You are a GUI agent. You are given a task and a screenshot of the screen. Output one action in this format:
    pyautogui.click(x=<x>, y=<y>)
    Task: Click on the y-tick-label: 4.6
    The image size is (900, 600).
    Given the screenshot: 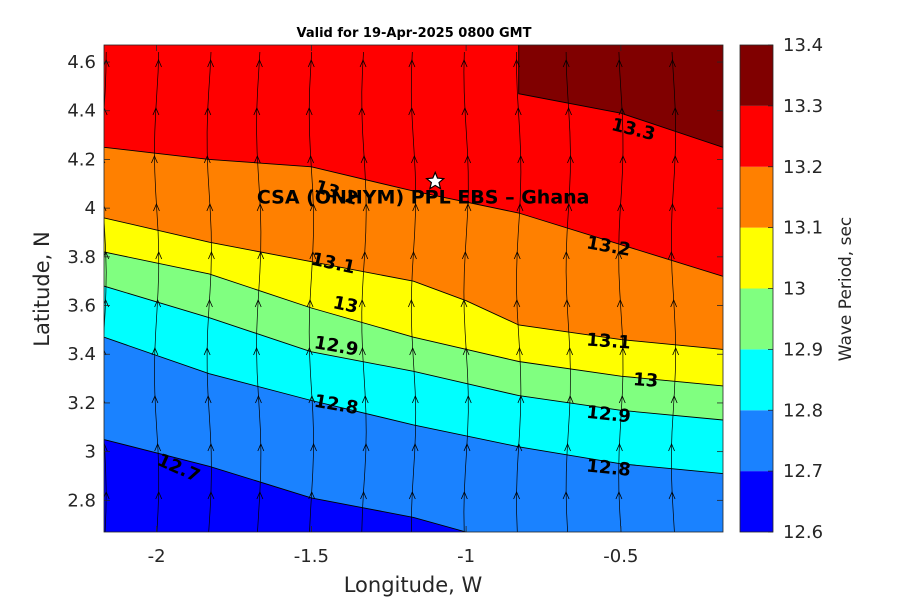 What is the action you would take?
    pyautogui.click(x=81, y=62)
    